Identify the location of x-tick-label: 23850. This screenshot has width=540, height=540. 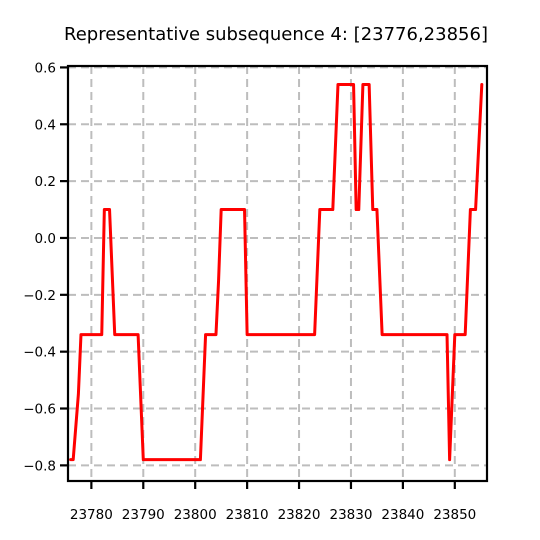
(454, 515).